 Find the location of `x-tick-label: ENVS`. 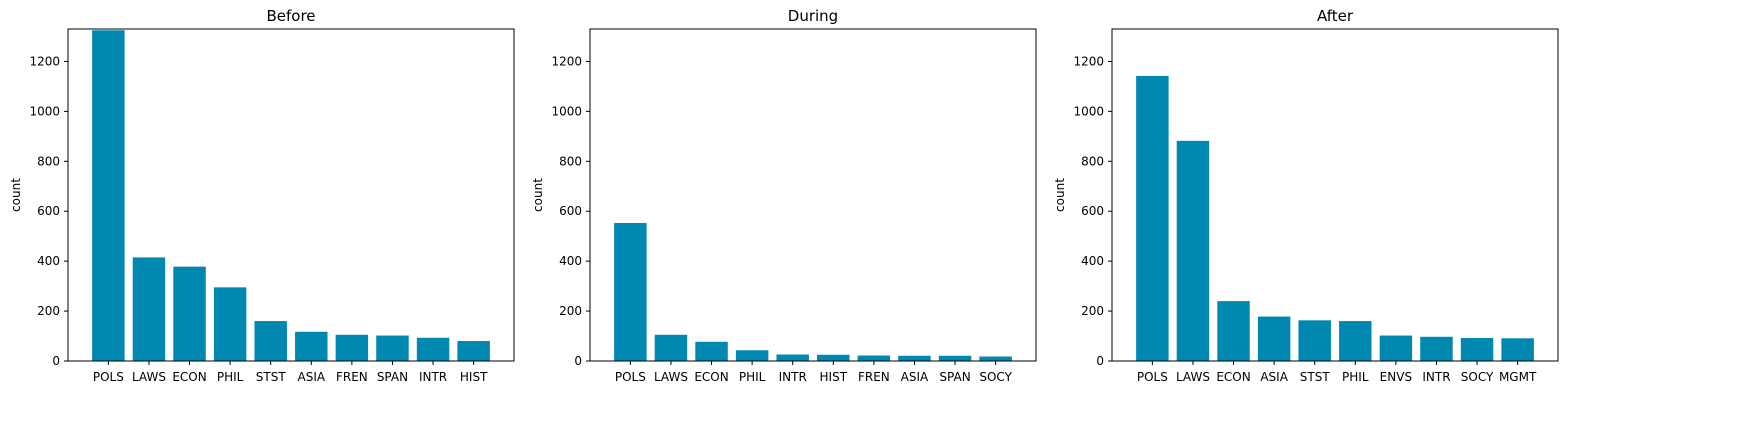

x-tick-label: ENVS is located at coordinates (1396, 377).